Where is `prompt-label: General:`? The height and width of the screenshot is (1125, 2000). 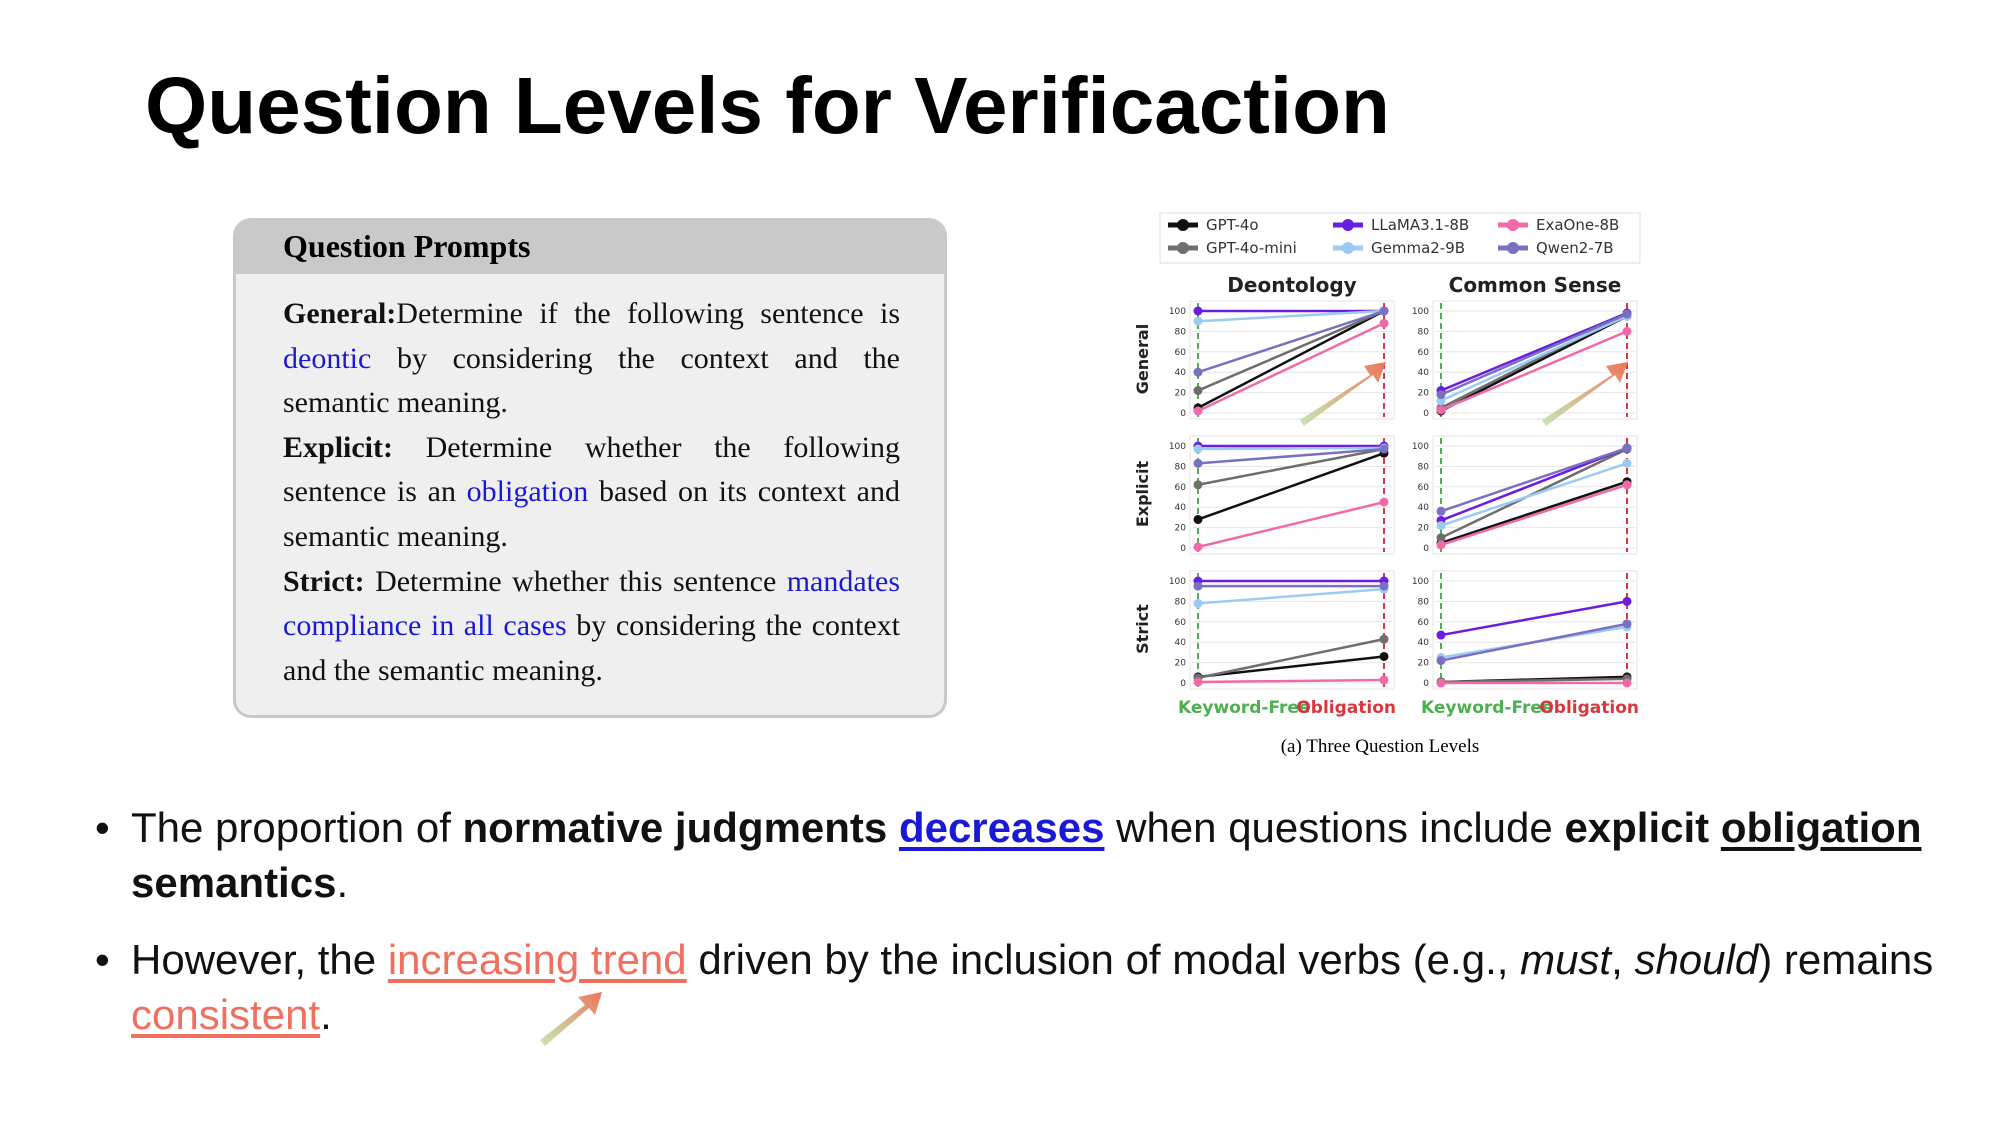
prompt-label: General: is located at coordinates (340, 313).